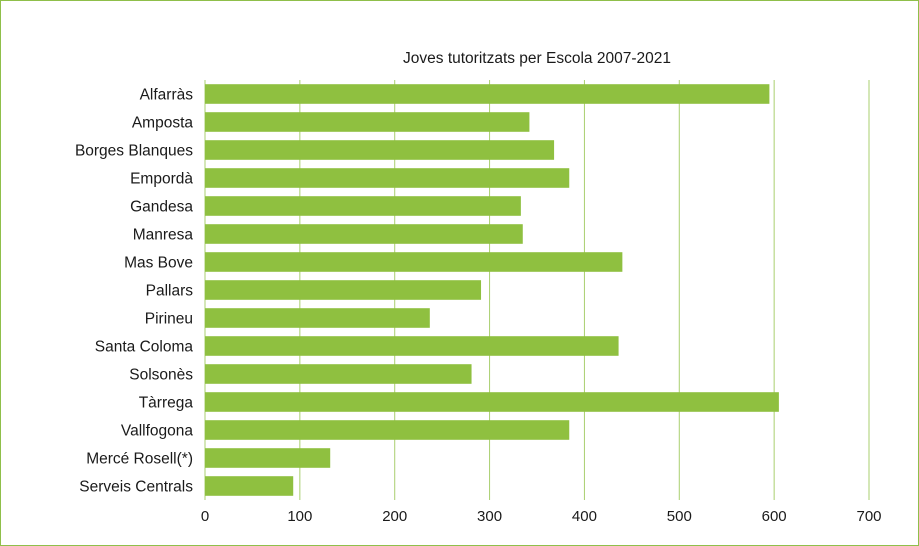 Image resolution: width=919 pixels, height=546 pixels. What do you see at coordinates (541, 516) in the screenshot?
I see `x-tick-labels: 0 100 200 300 400 500 600 700` at bounding box center [541, 516].